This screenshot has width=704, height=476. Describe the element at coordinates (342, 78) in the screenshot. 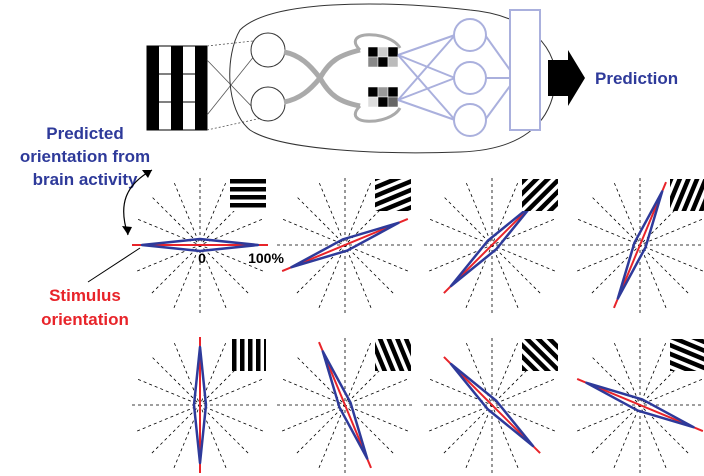

I see `visual-pathway` at that location.